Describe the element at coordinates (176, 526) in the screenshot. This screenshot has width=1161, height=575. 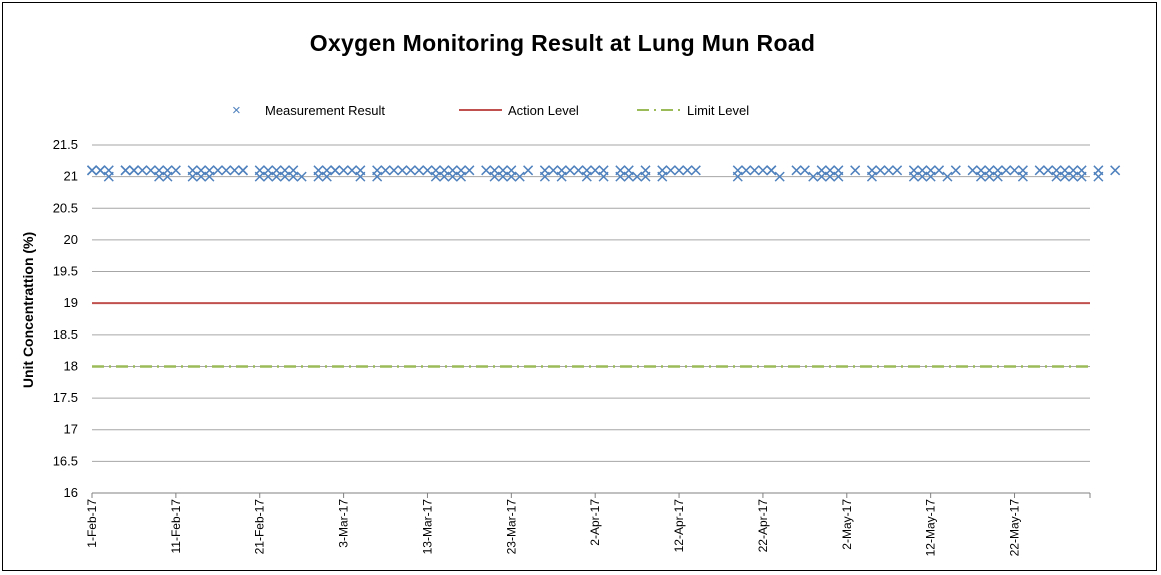
I see `x-tick-label: 11-Feb-17` at that location.